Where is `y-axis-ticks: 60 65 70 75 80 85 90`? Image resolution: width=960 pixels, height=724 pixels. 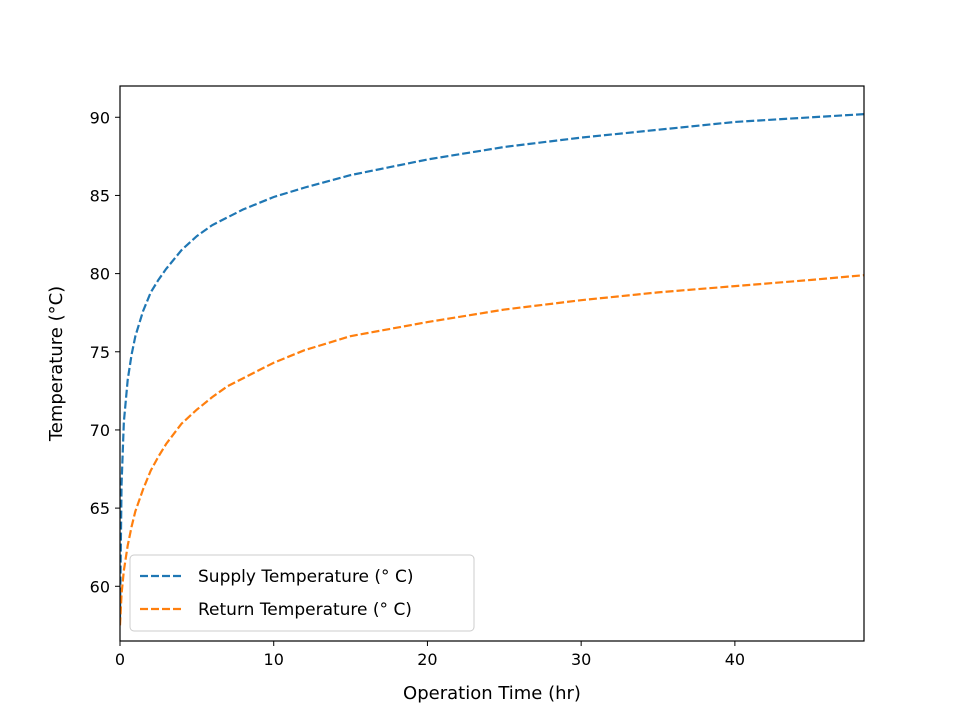
y-axis-ticks: 60 65 70 75 80 85 90 is located at coordinates (105, 352).